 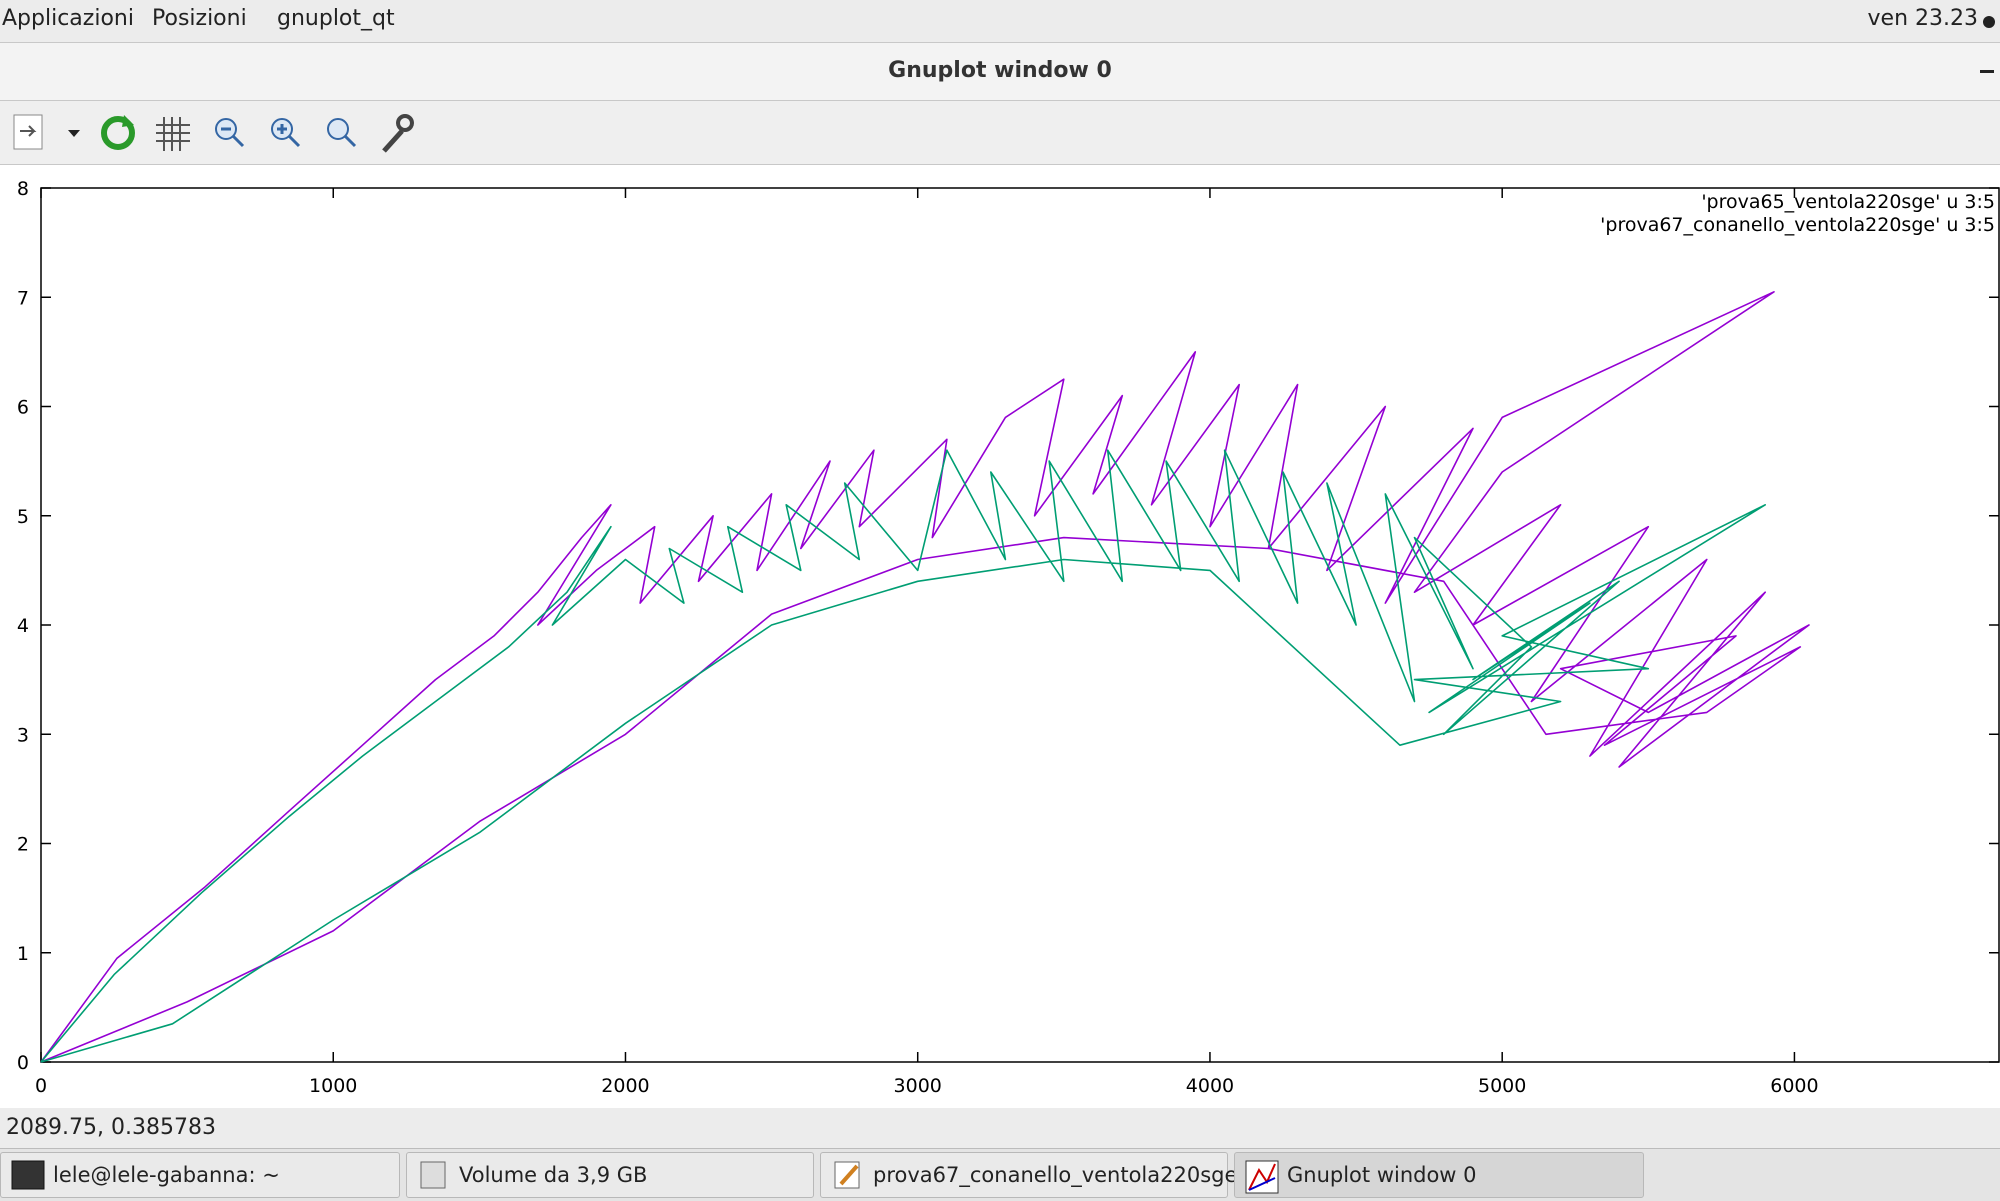 What do you see at coordinates (68, 18) in the screenshot?
I see `menu-applications: Applicazioni` at bounding box center [68, 18].